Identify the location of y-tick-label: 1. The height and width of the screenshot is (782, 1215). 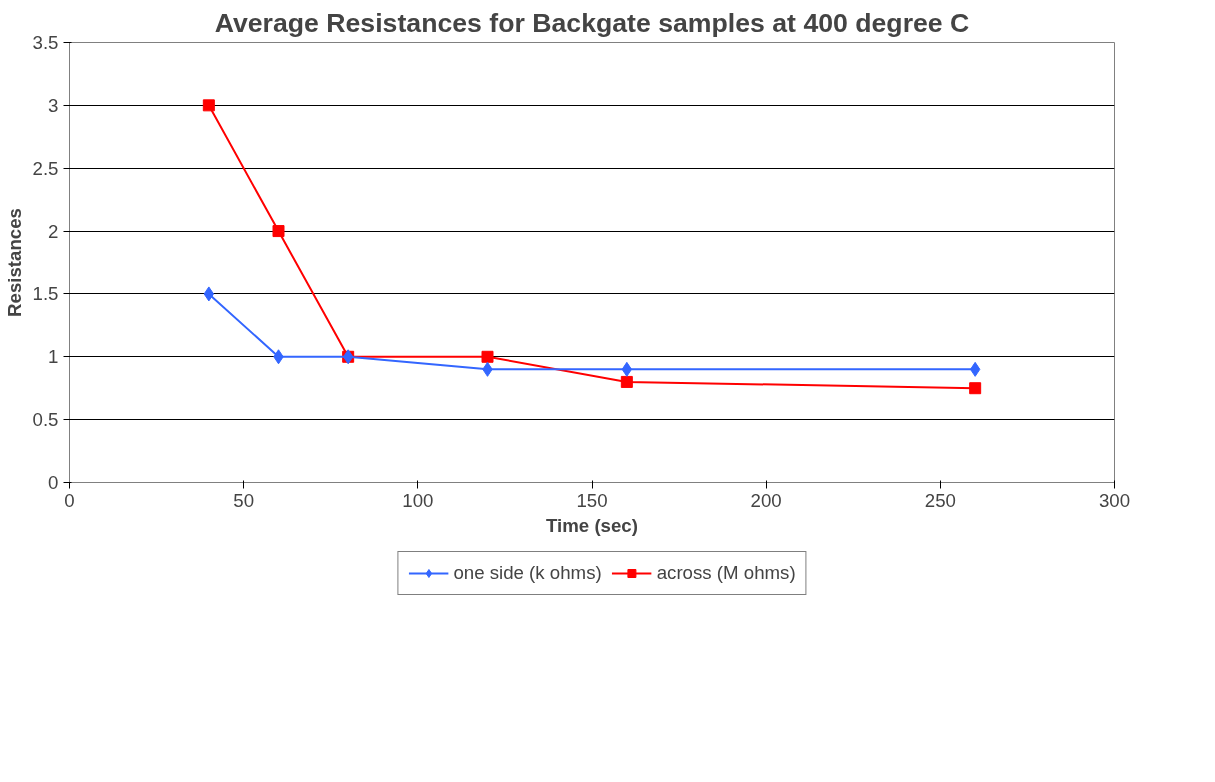
(53, 357).